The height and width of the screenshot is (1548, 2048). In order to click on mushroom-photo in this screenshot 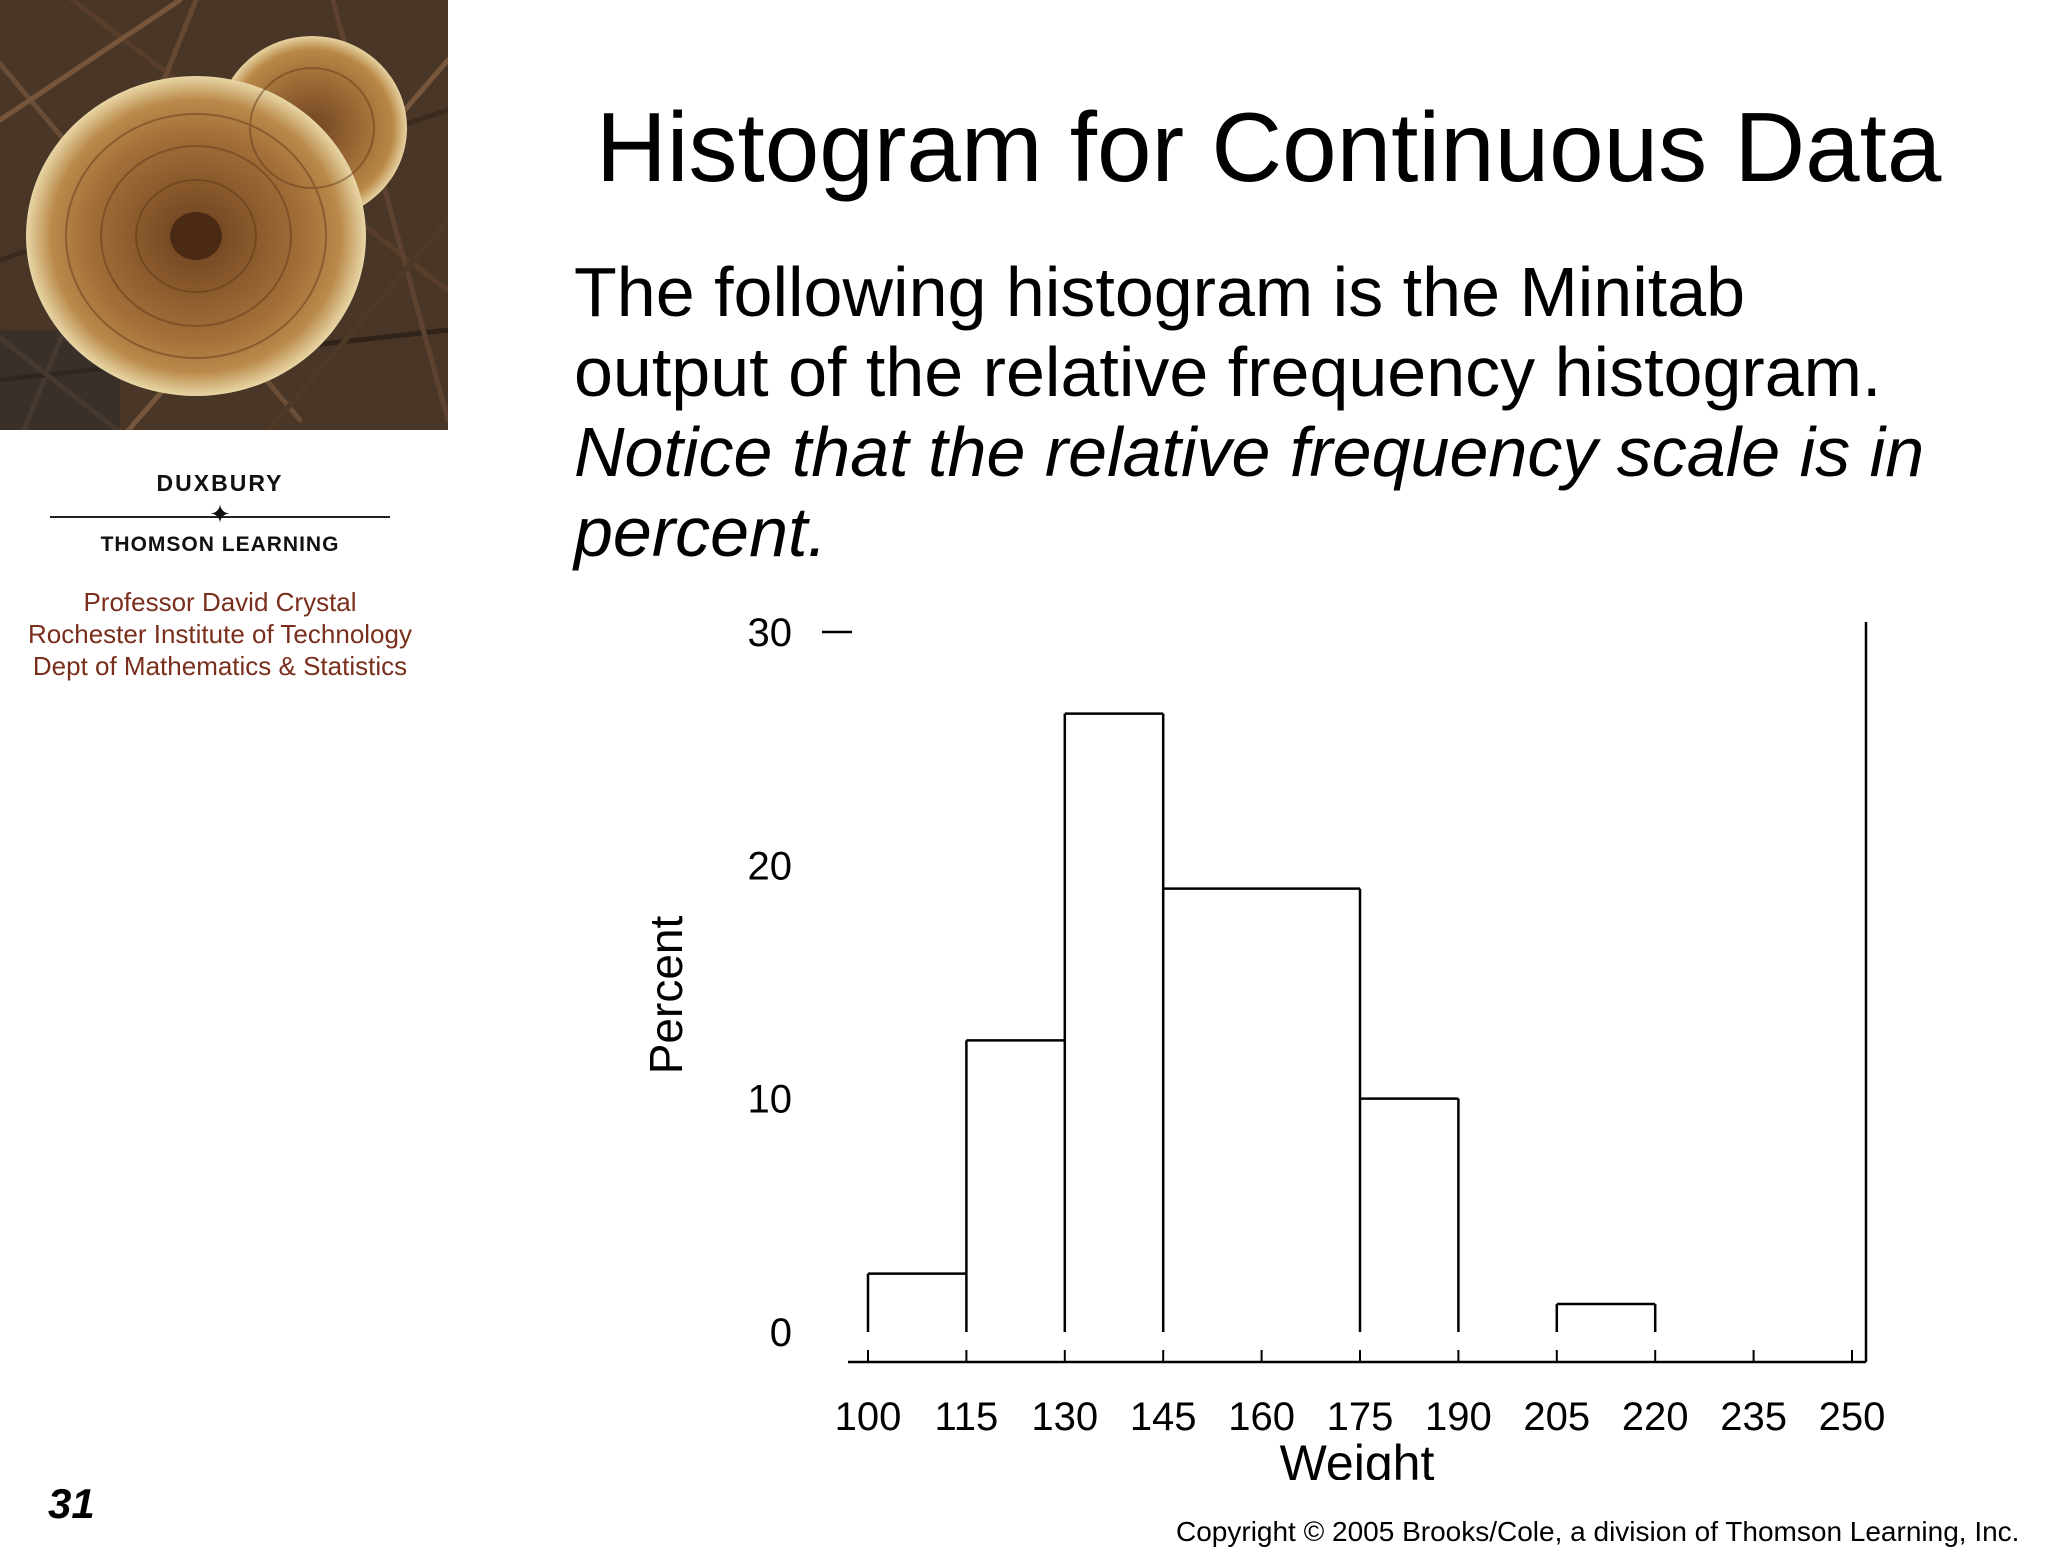, I will do `click(224, 215)`.